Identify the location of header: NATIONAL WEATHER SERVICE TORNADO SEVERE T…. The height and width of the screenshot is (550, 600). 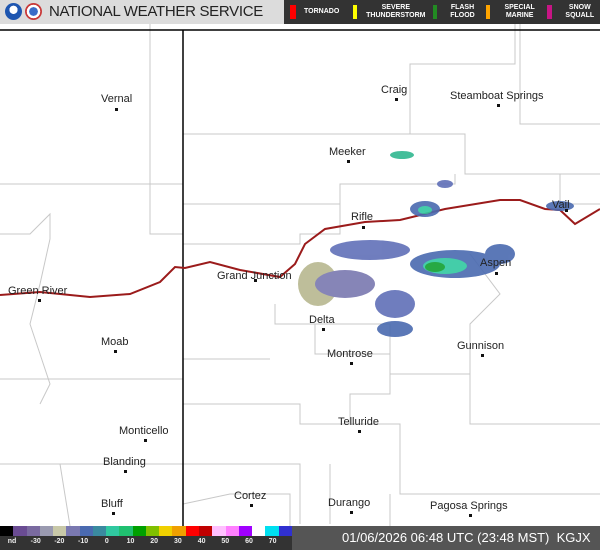
(300, 12).